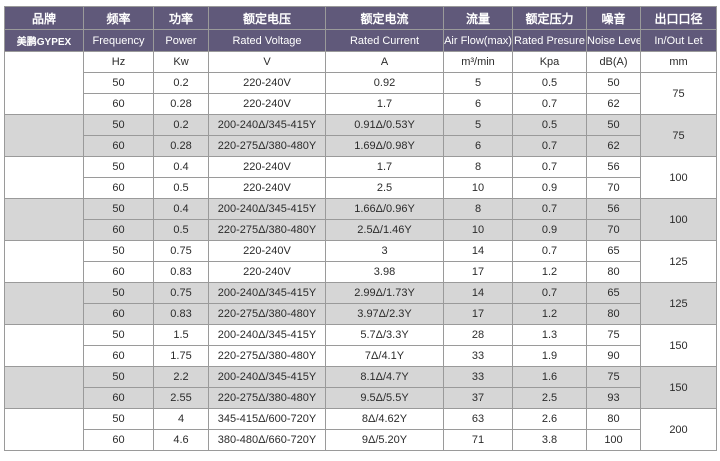 Image resolution: width=720 pixels, height=461 pixels. I want to click on table-row: 60 0.83 220-275Δ/380-480Y 3.97Δ/2.3Y 17 1.2 80, so click(361, 314).